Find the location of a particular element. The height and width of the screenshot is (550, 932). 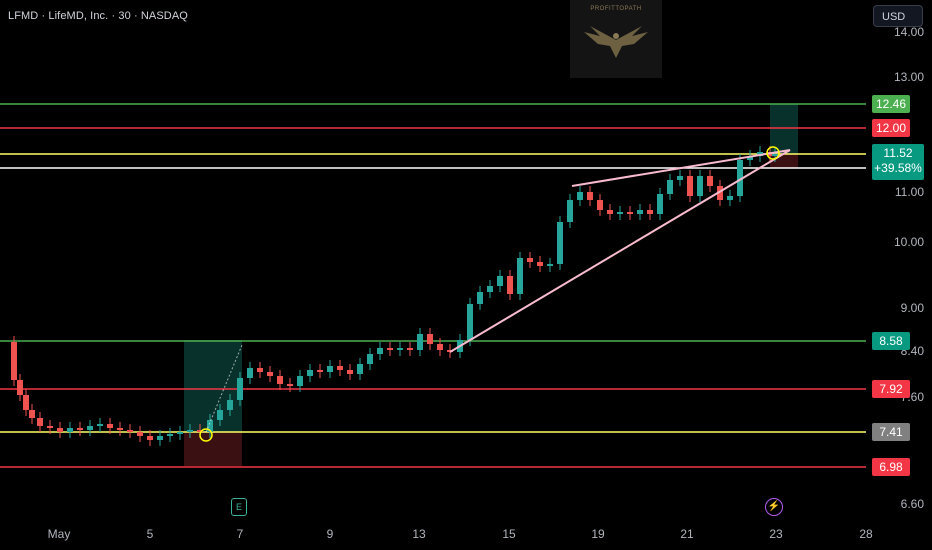

x-tick: May is located at coordinates (59, 534).